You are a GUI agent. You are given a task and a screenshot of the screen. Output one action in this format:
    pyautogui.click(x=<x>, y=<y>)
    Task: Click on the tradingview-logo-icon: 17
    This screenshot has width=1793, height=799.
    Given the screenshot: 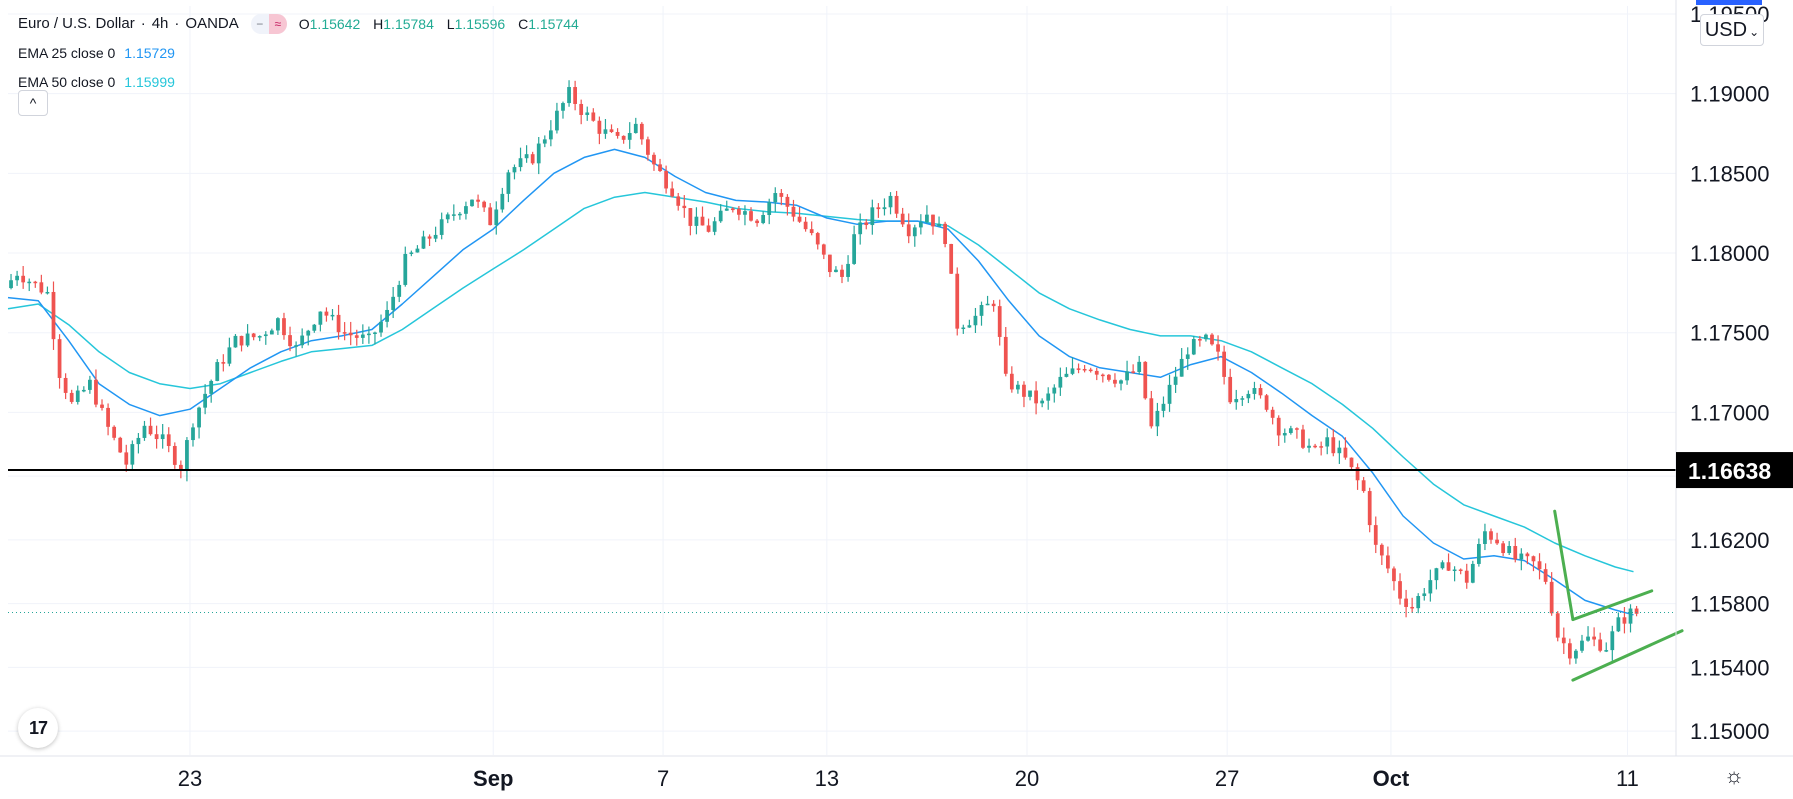 What is the action you would take?
    pyautogui.click(x=38, y=728)
    